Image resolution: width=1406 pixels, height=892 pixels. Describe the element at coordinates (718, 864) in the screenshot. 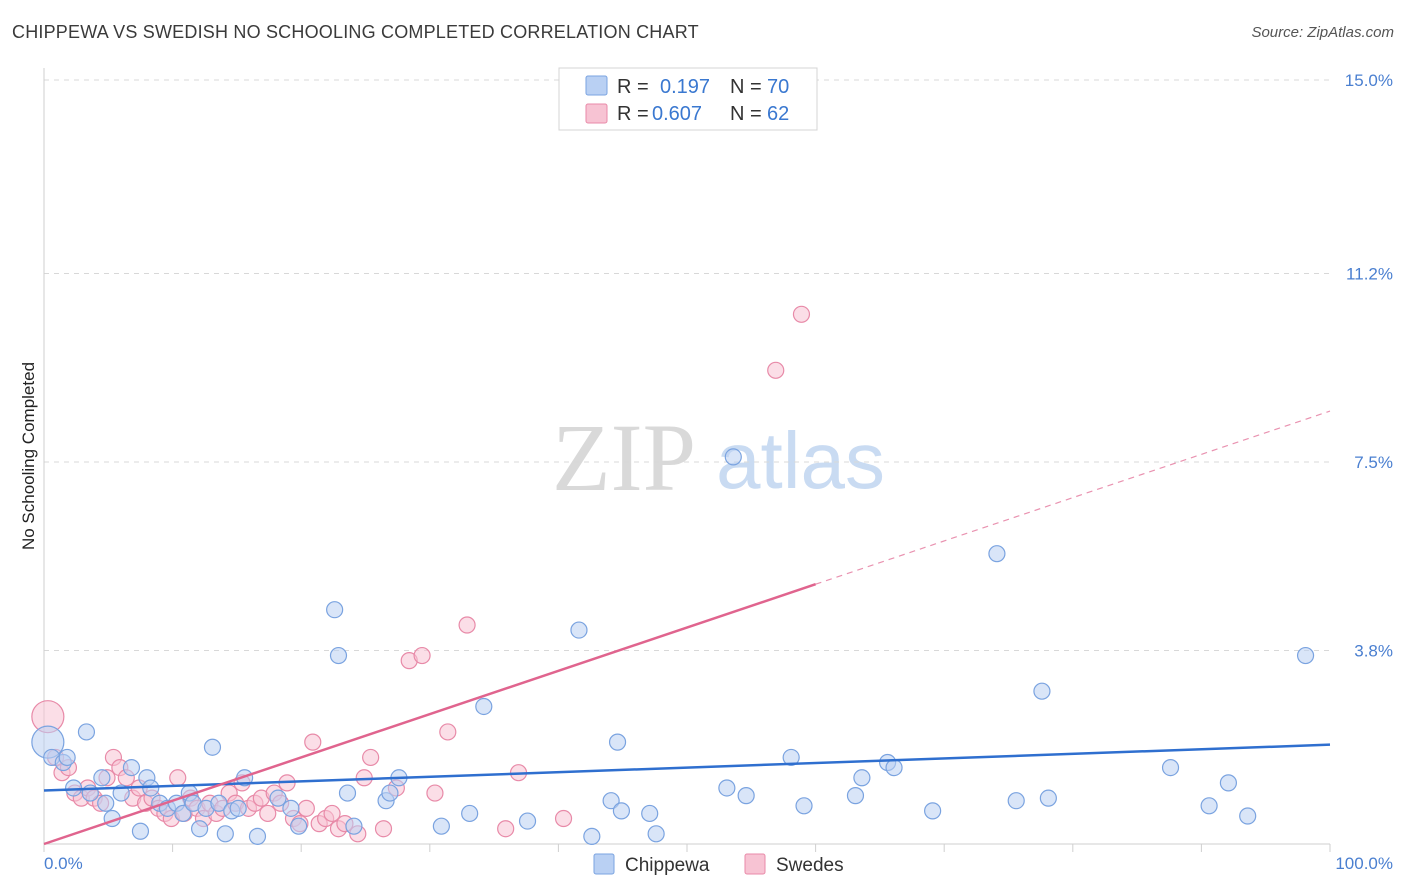

I see `series-legend: Chippewa Swedes` at that location.